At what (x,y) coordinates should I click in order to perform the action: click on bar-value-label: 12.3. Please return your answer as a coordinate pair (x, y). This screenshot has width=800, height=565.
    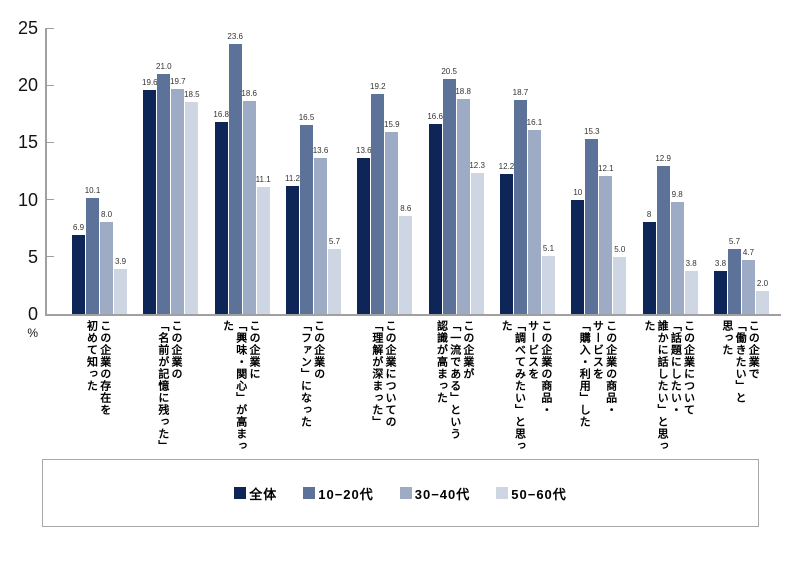
    Looking at the image, I should click on (477, 166).